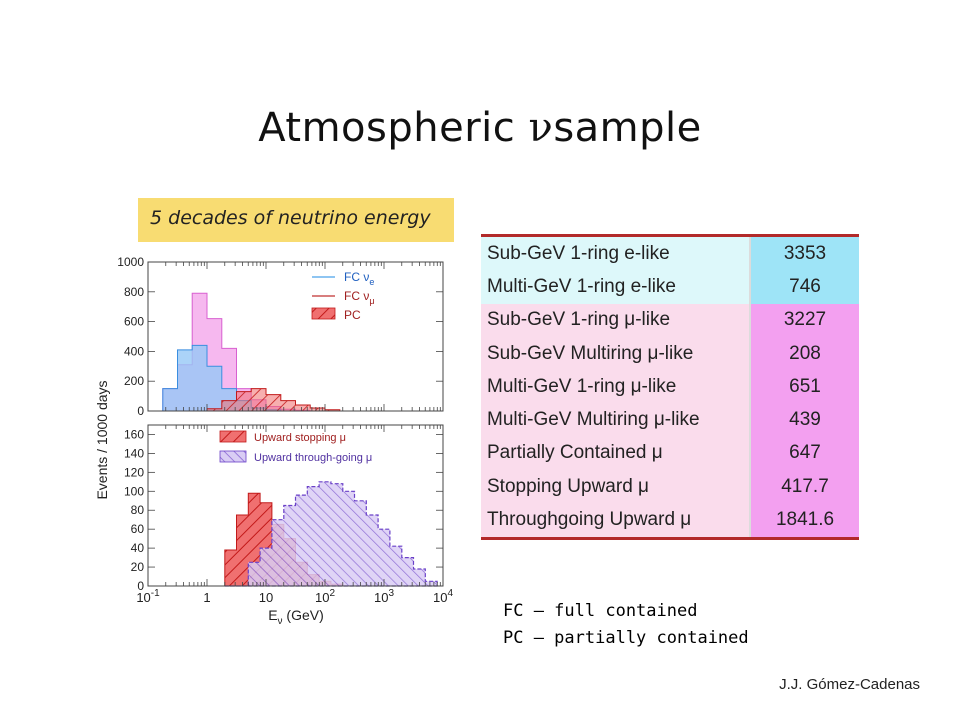 This screenshot has width=960, height=720. I want to click on sample-label: Throughgoing Upward μ, so click(615, 521).